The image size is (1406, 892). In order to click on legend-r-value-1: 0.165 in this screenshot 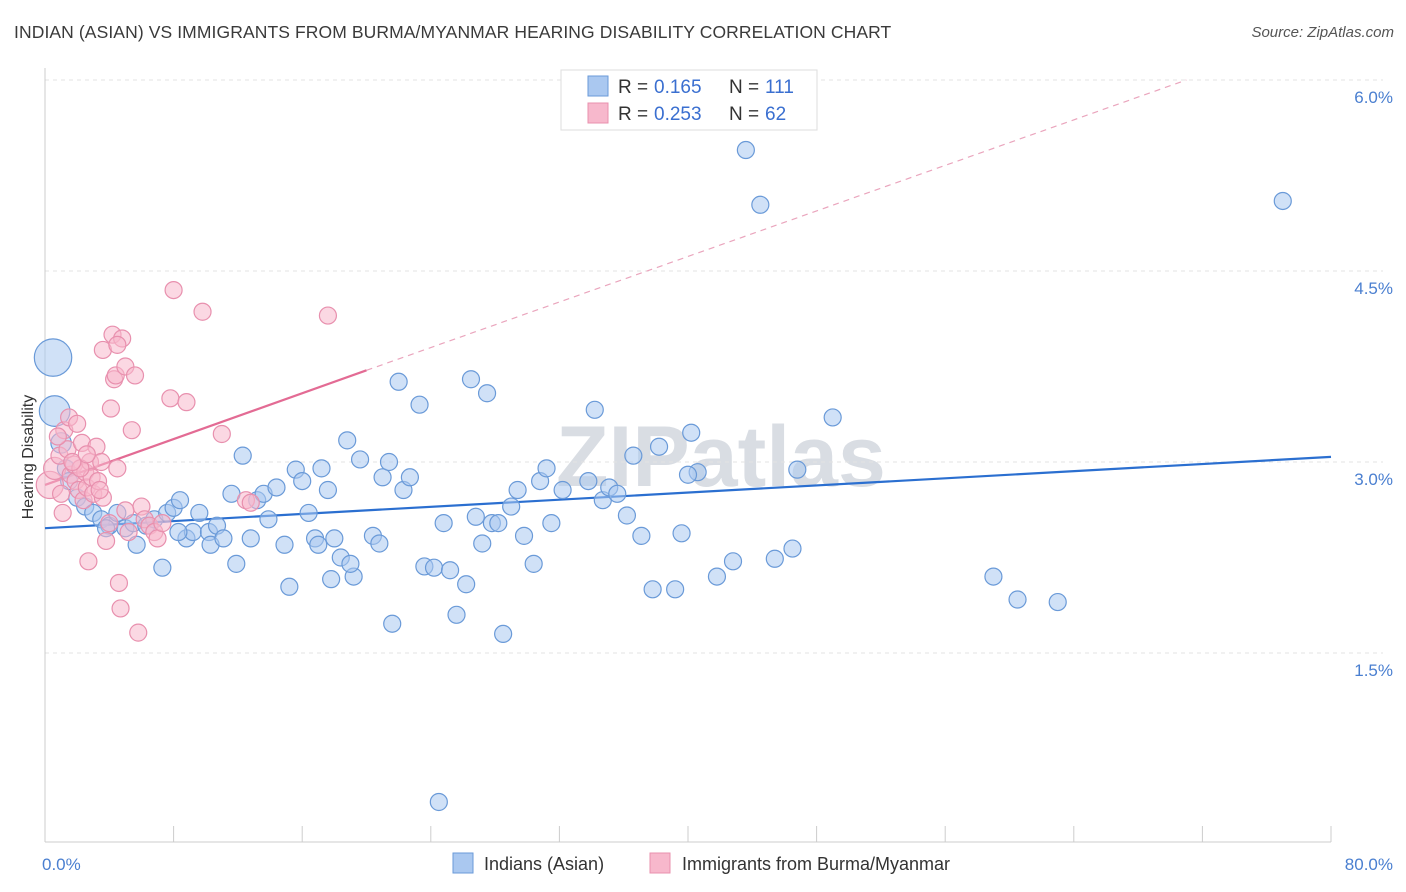, I will do `click(678, 87)`.